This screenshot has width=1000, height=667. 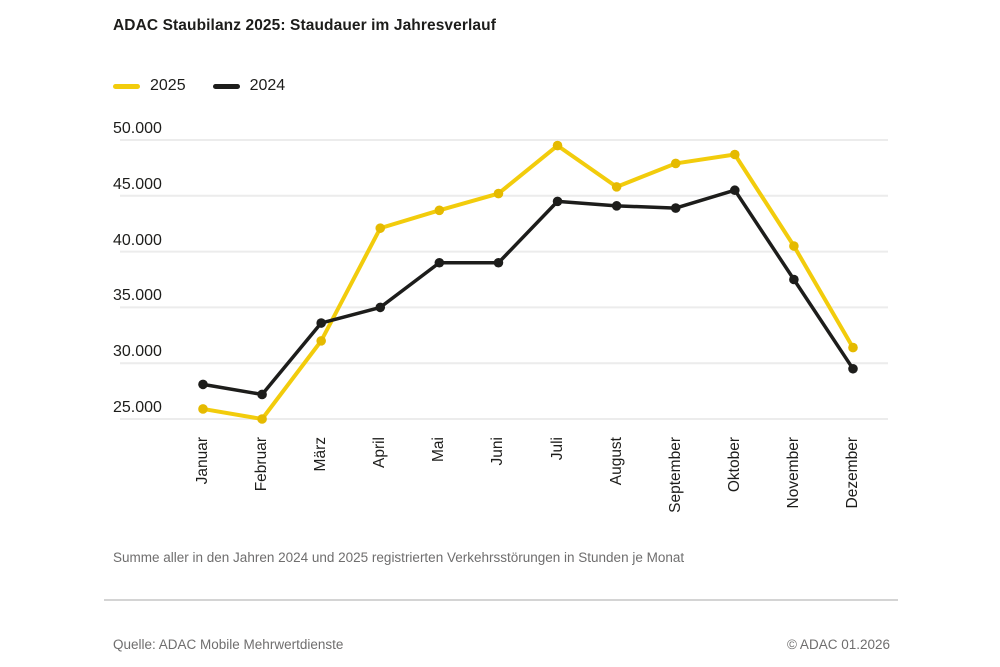 I want to click on footer-divider, so click(x=501, y=600).